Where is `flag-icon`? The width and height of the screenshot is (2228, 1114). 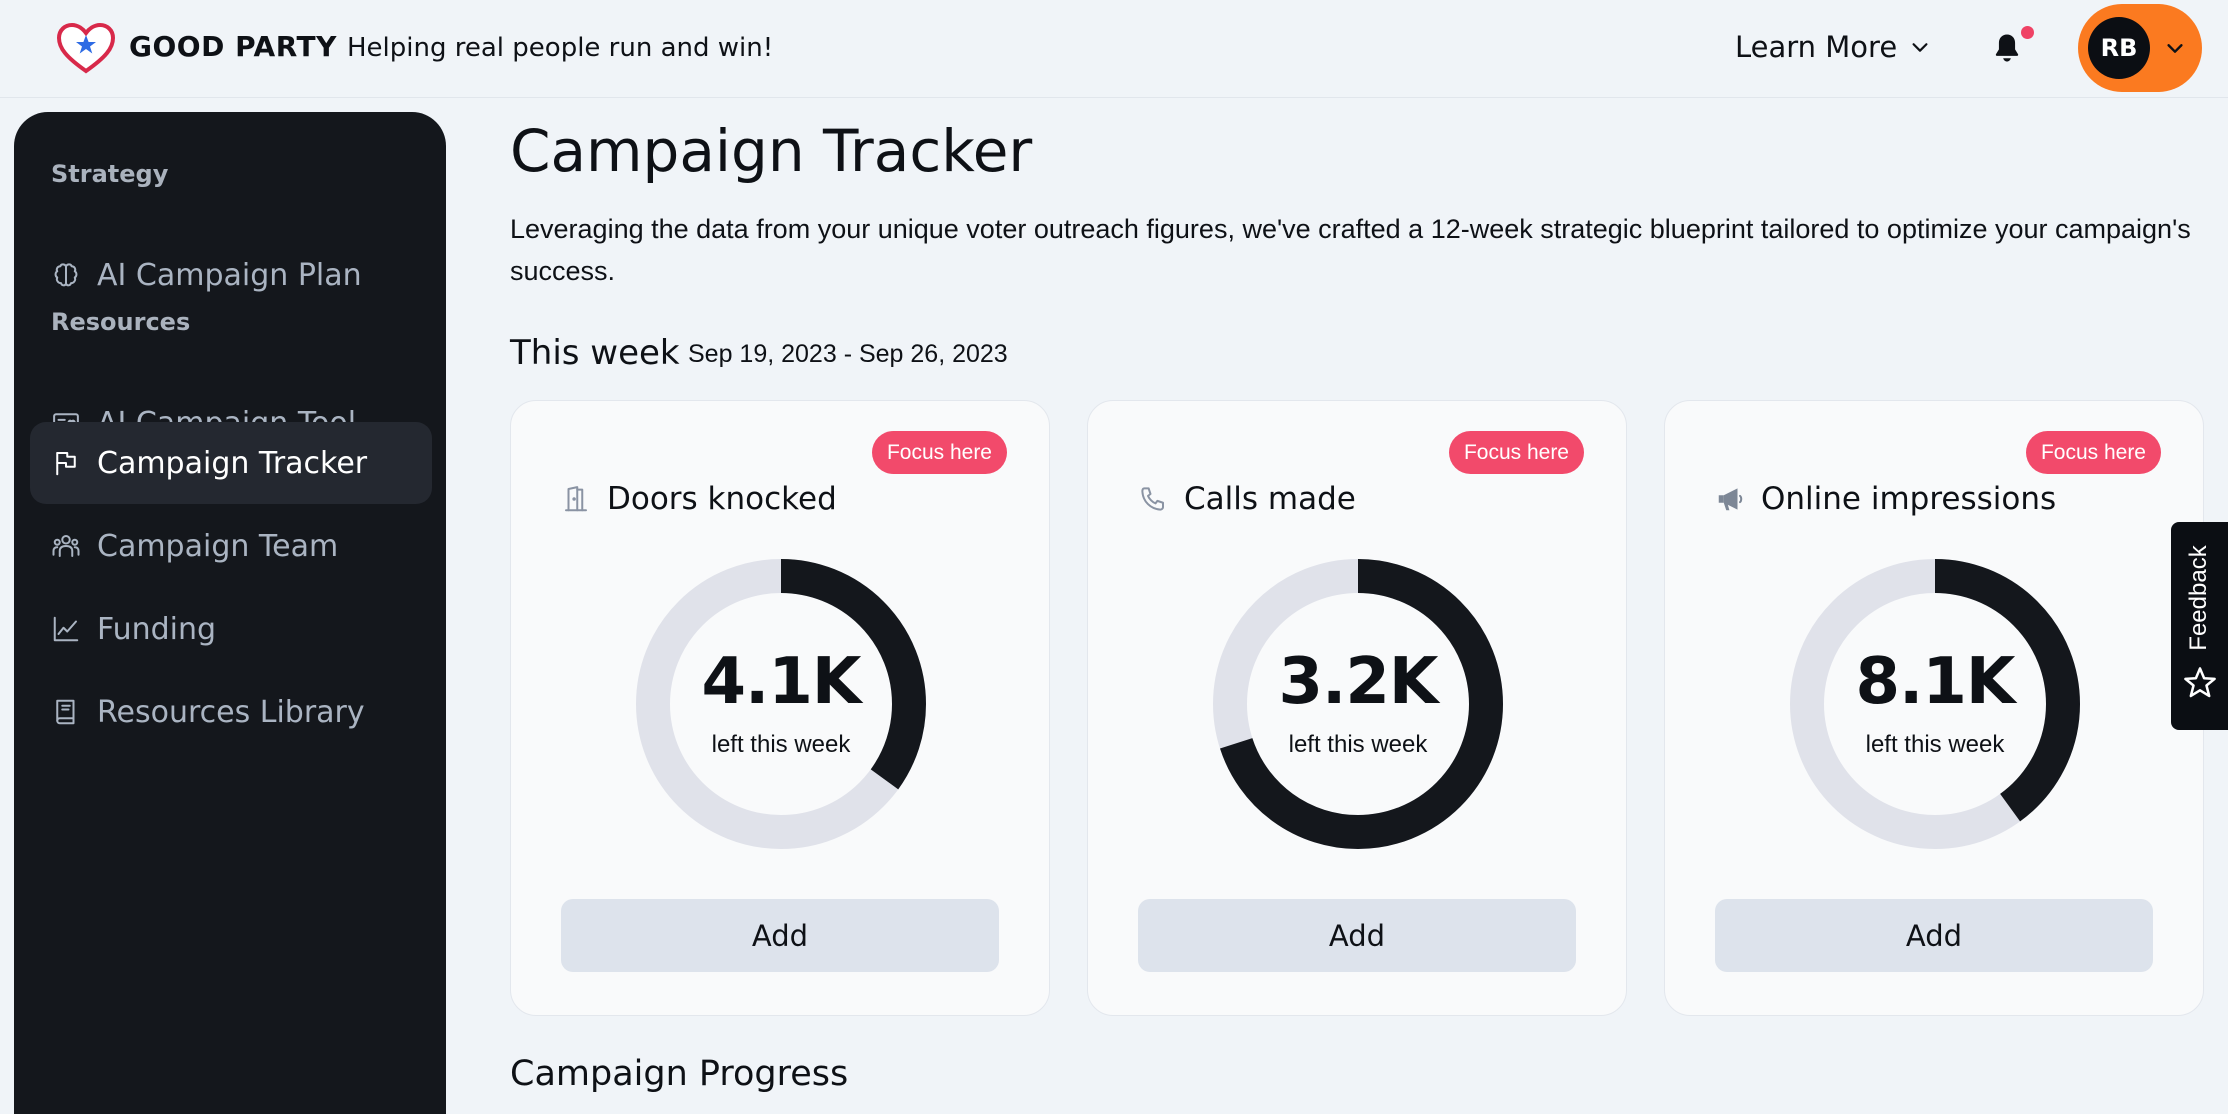
flag-icon is located at coordinates (66, 464).